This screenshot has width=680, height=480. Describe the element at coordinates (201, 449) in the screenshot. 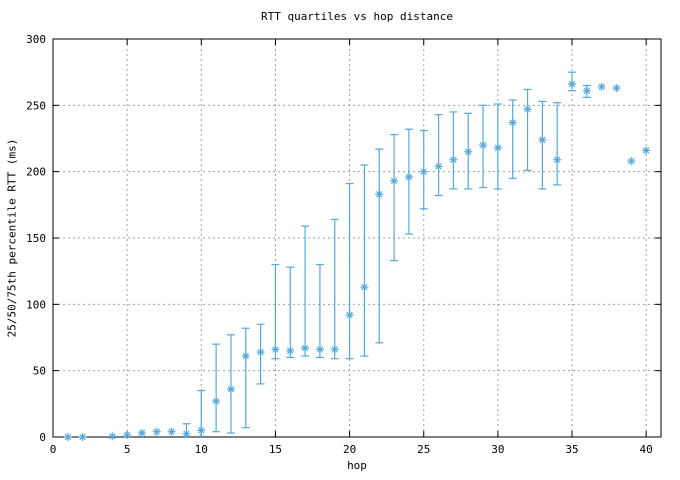

I see `x-tick-label: 10` at that location.